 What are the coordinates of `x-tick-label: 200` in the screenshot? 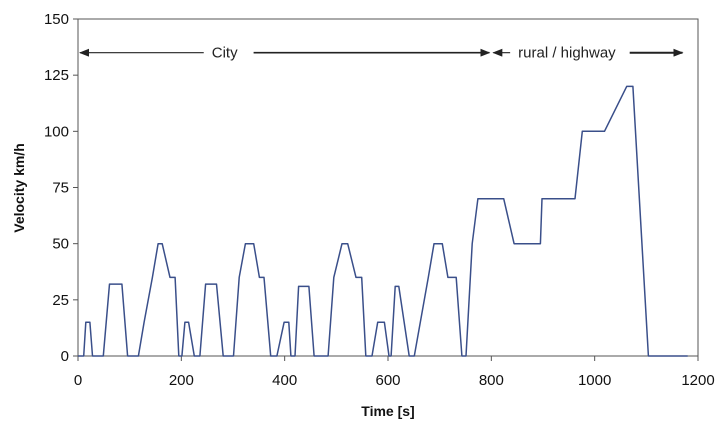 It's located at (181, 380).